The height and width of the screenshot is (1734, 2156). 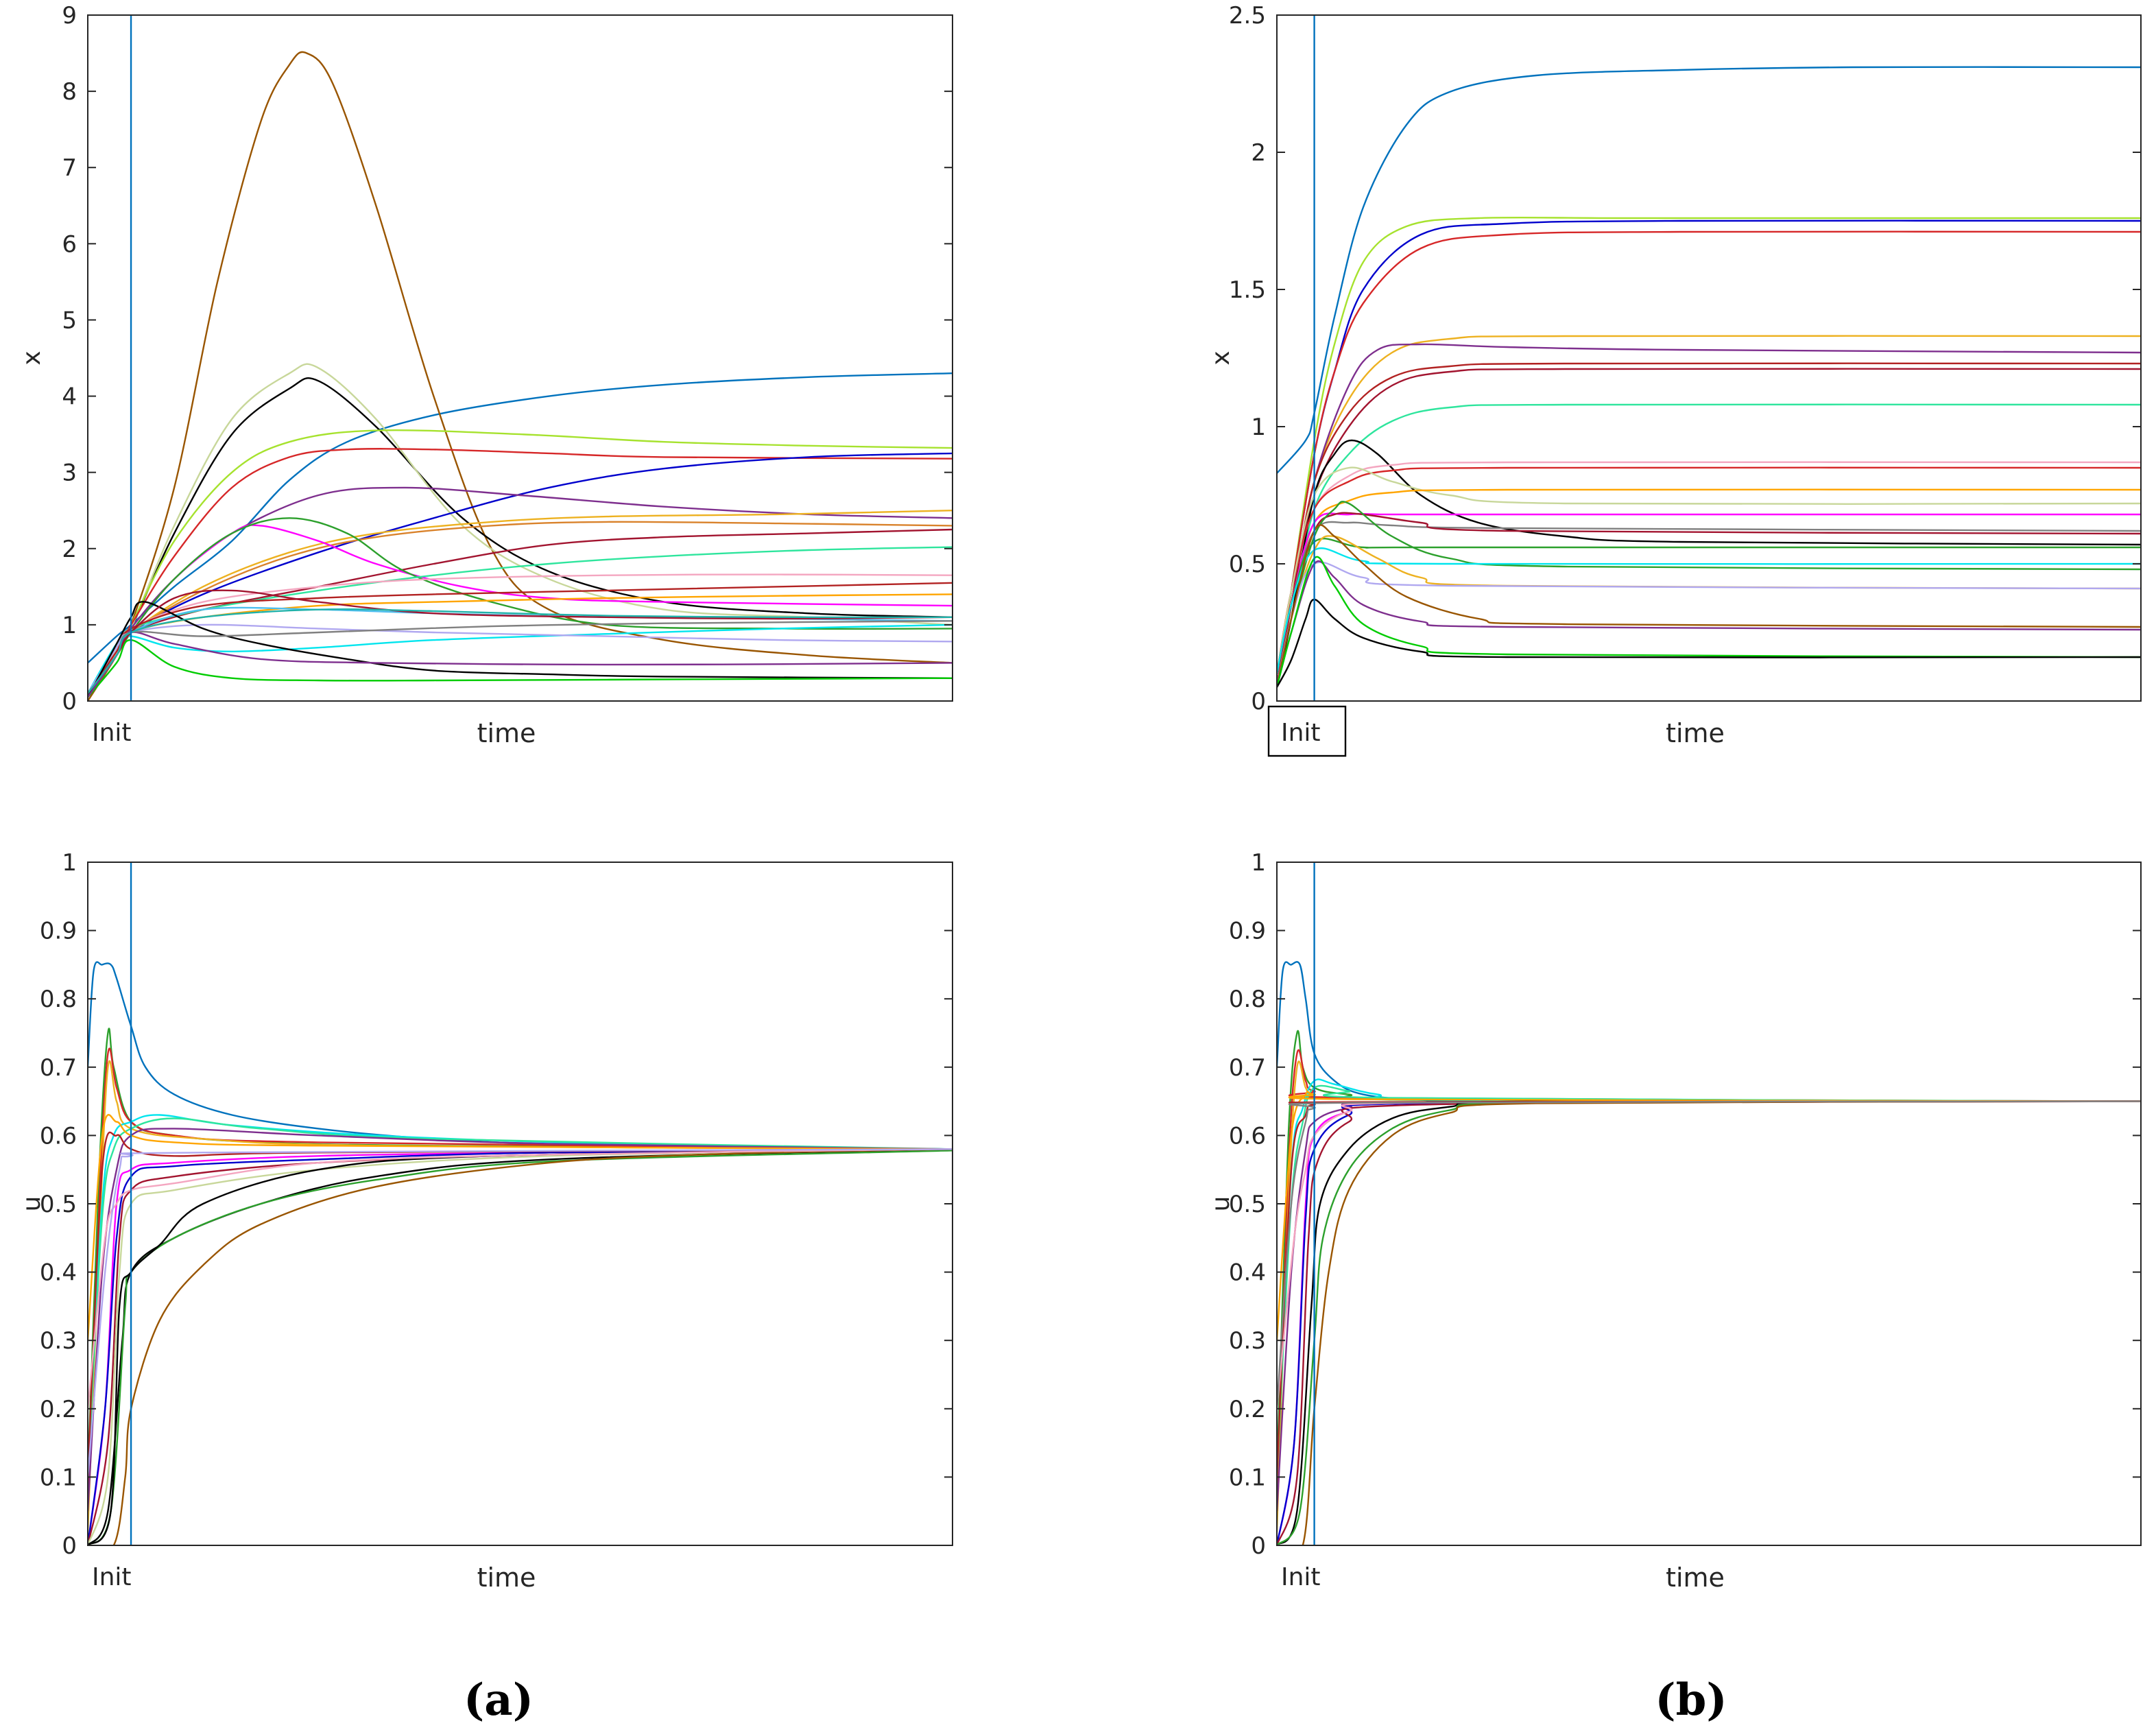 I want to click on series-line-s9, so click(x=520, y=1346).